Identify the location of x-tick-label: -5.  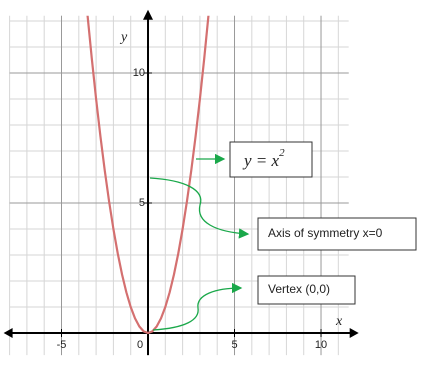
(62, 345).